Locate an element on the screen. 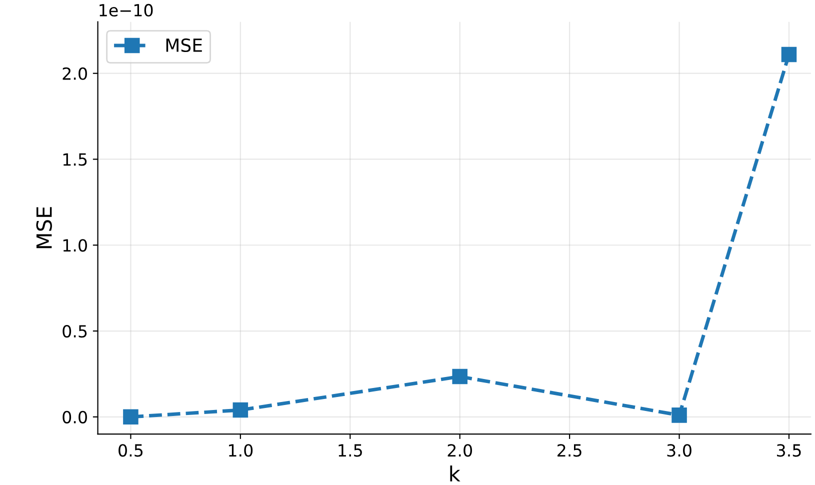 This screenshot has width=815, height=485. x-tick-label: 2.0 is located at coordinates (460, 450).